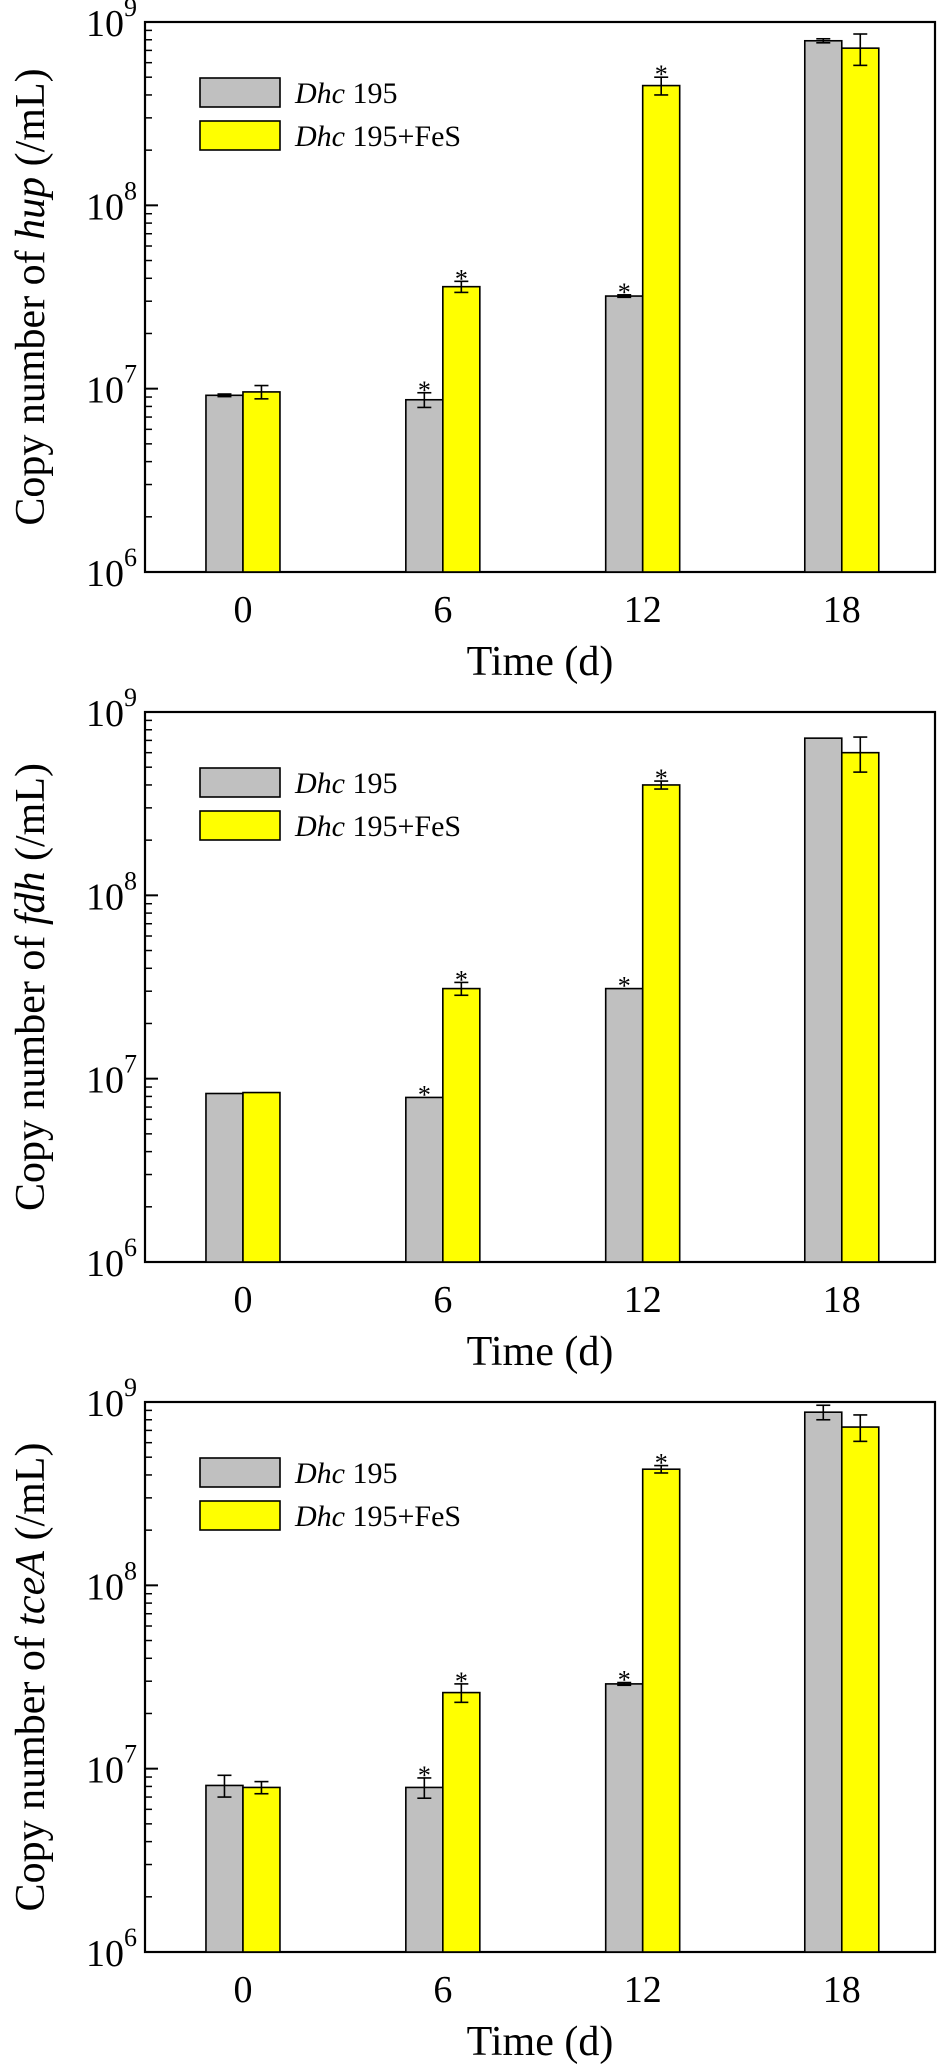  Describe the element at coordinates (31, 296) in the screenshot. I see `y-axis-label: Copy number of hup (/mL)` at that location.